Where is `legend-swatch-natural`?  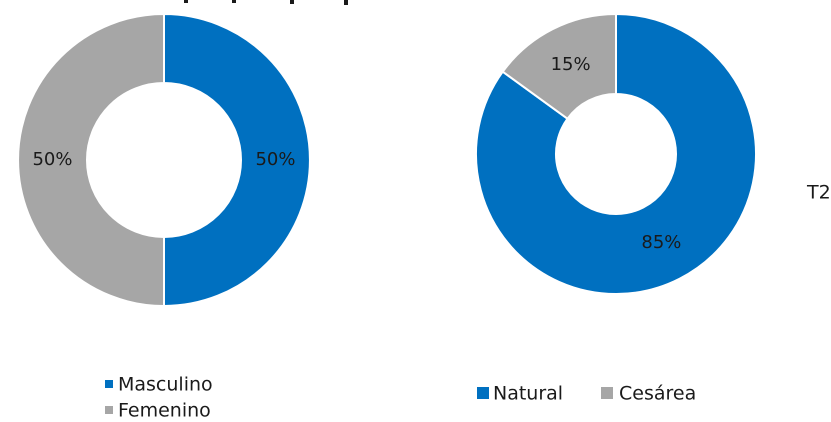
legend-swatch-natural is located at coordinates (483, 393).